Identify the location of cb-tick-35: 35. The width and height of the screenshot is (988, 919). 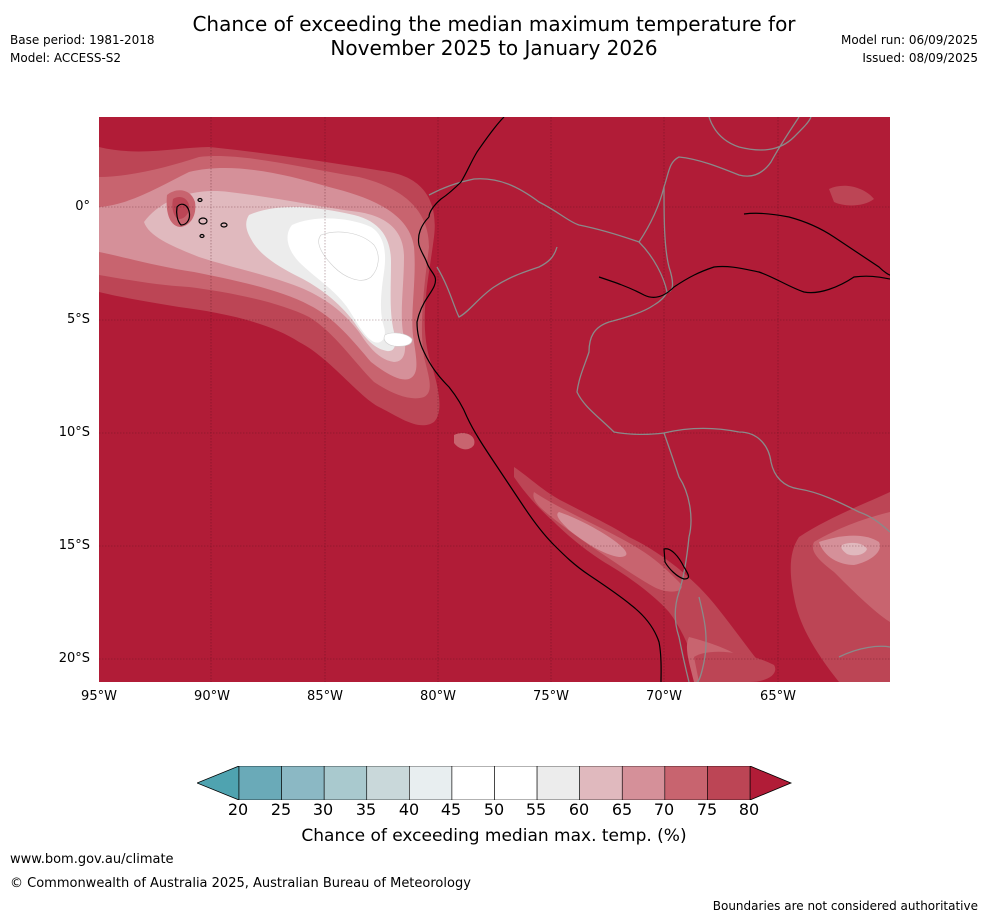
(366, 809).